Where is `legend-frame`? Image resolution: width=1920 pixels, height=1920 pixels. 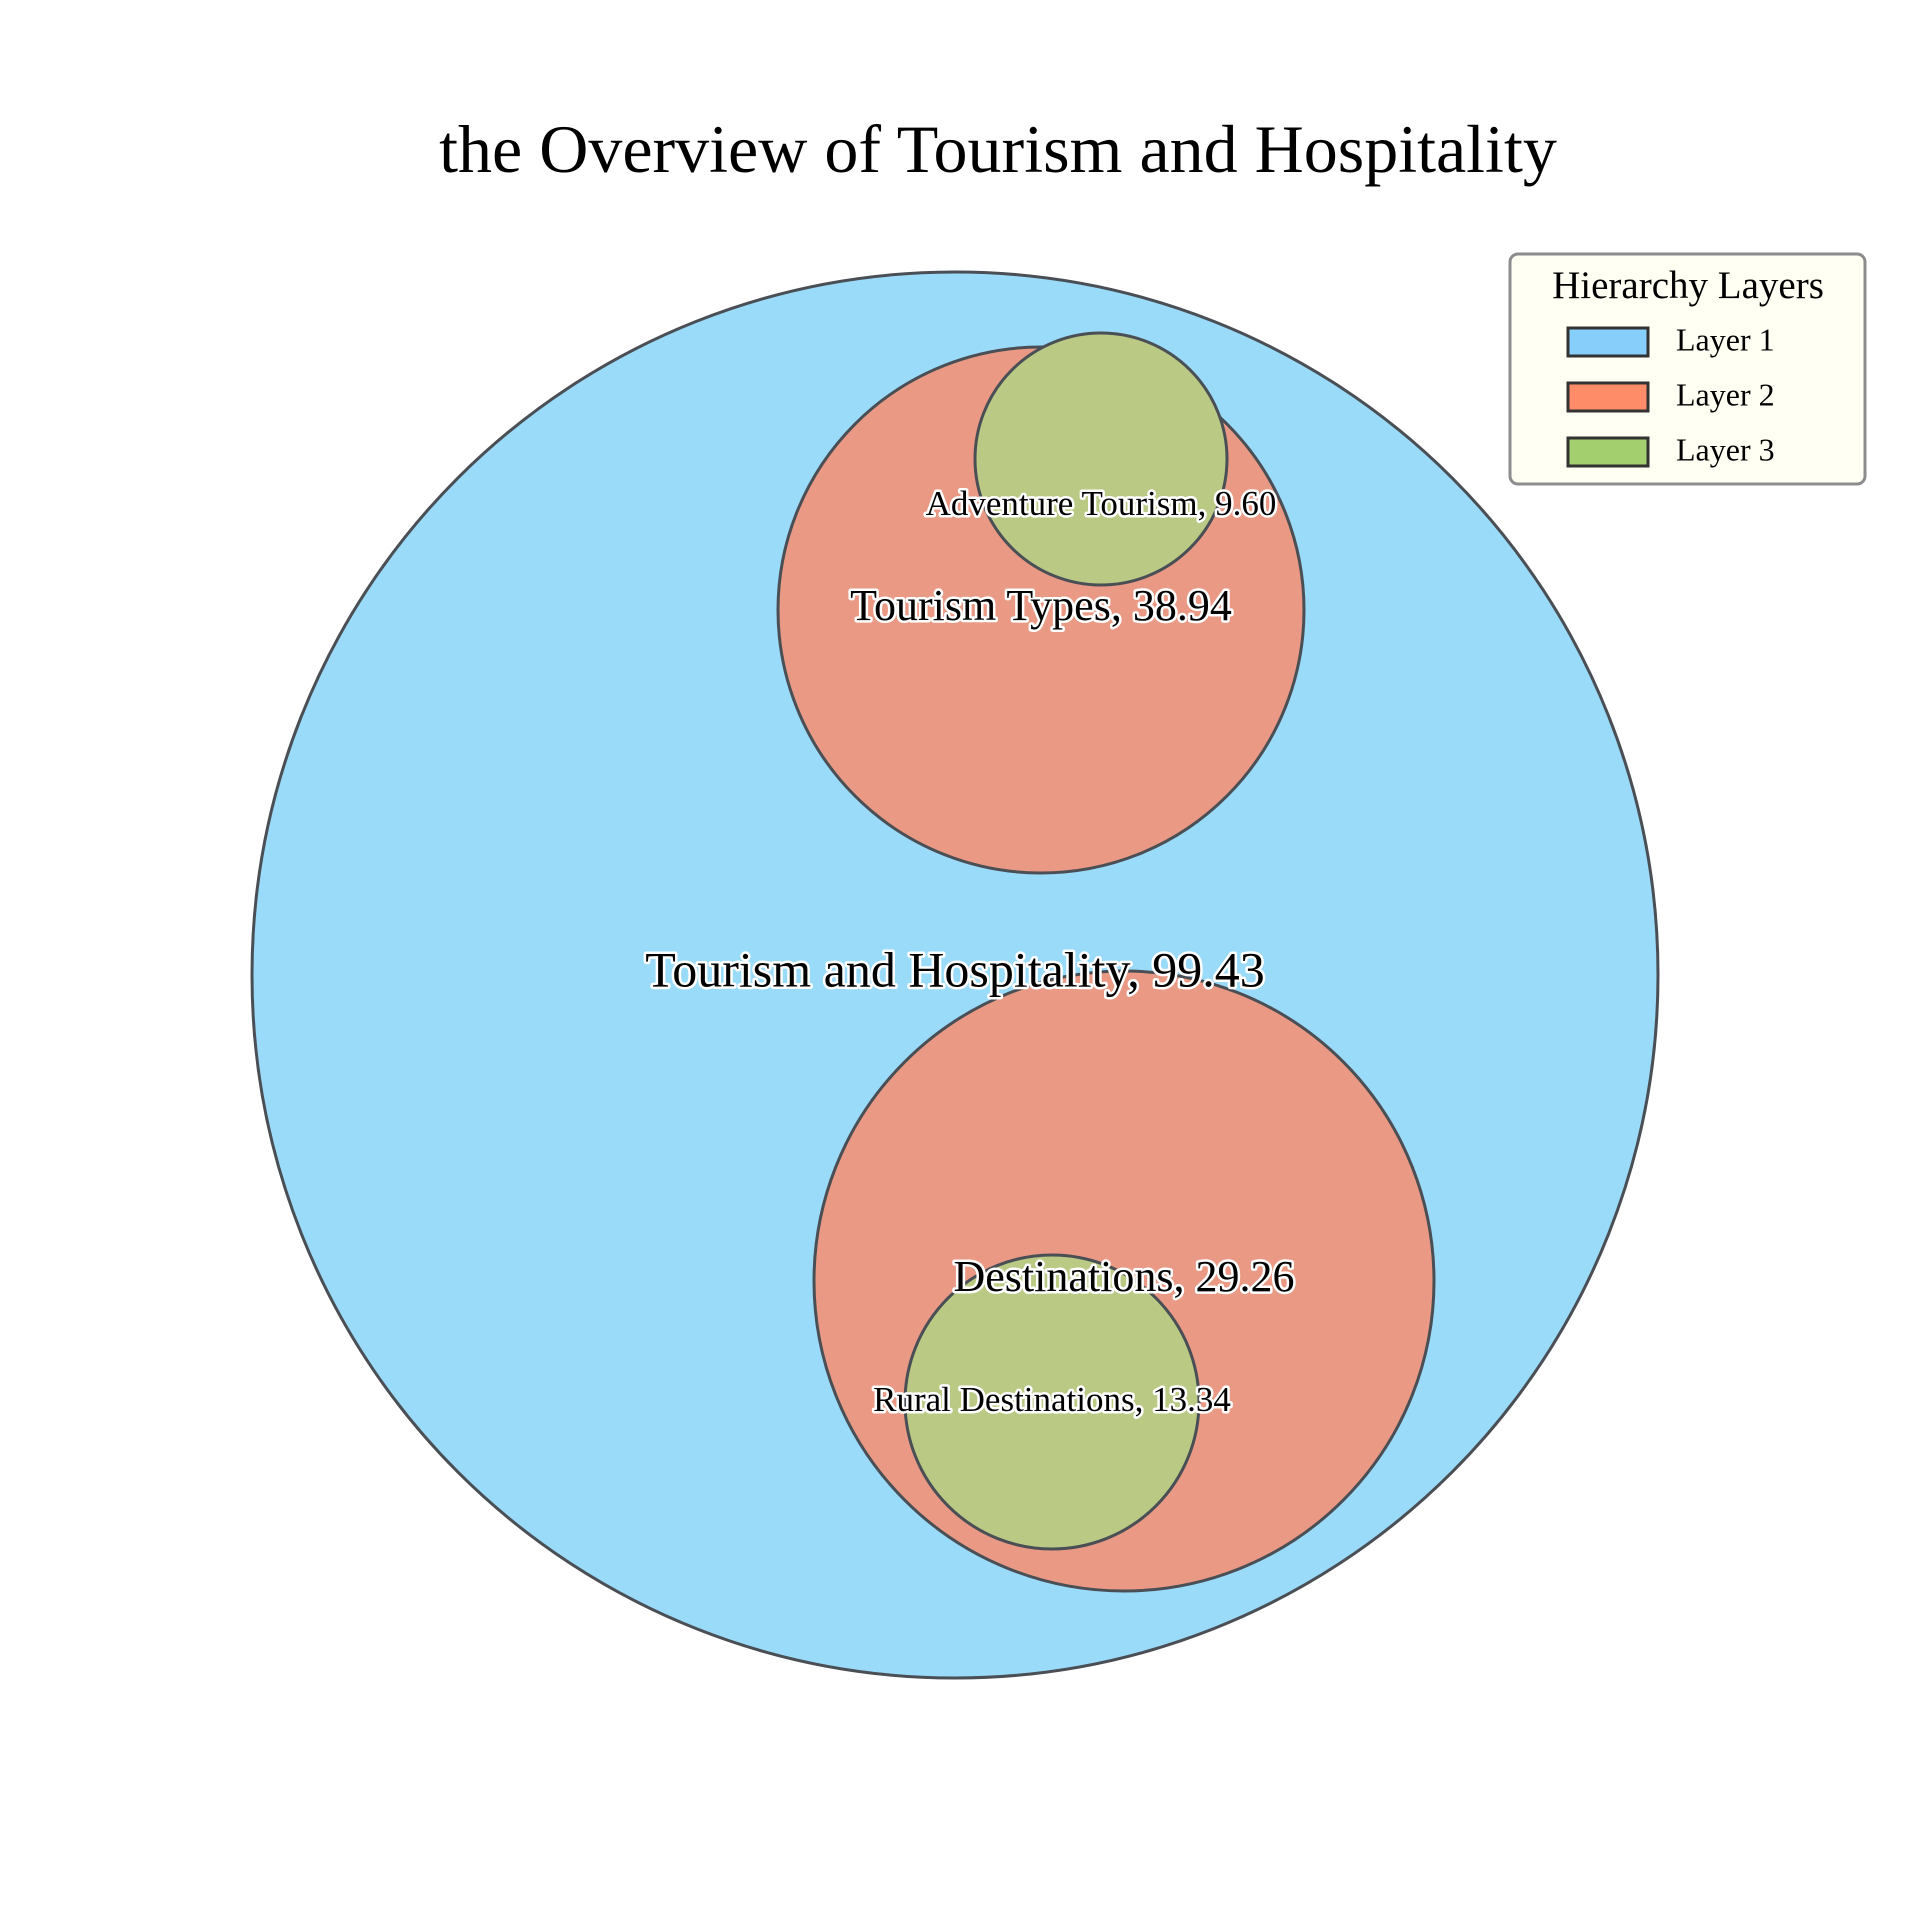
legend-frame is located at coordinates (1687, 369).